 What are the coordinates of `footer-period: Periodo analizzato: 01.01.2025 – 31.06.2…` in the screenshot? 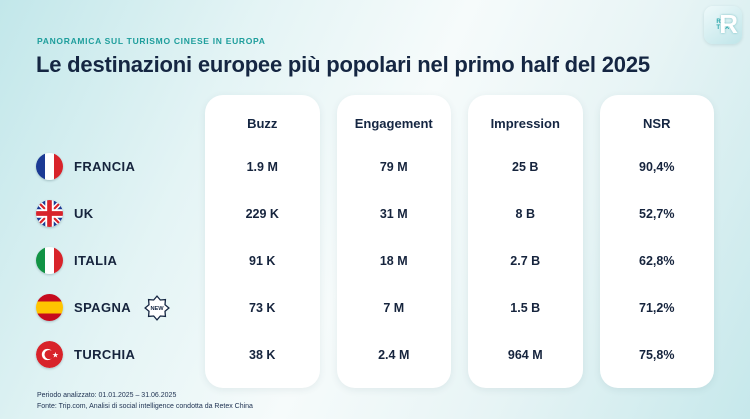 It's located at (107, 395).